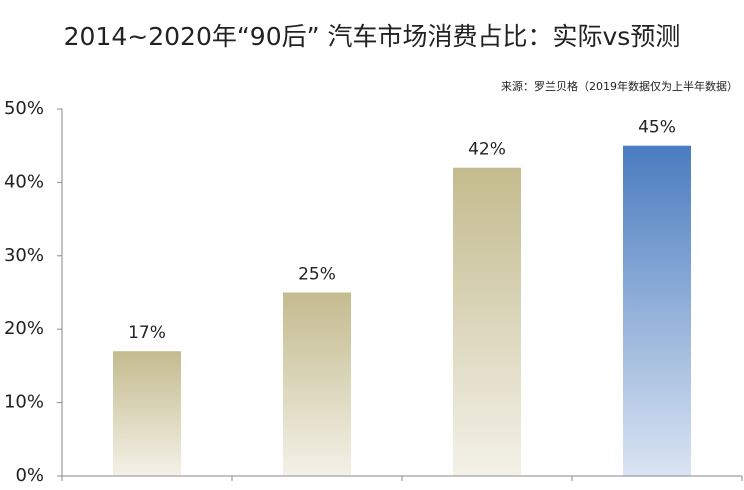  Describe the element at coordinates (24, 402) in the screenshot. I see `y-tick-label: 10%` at that location.